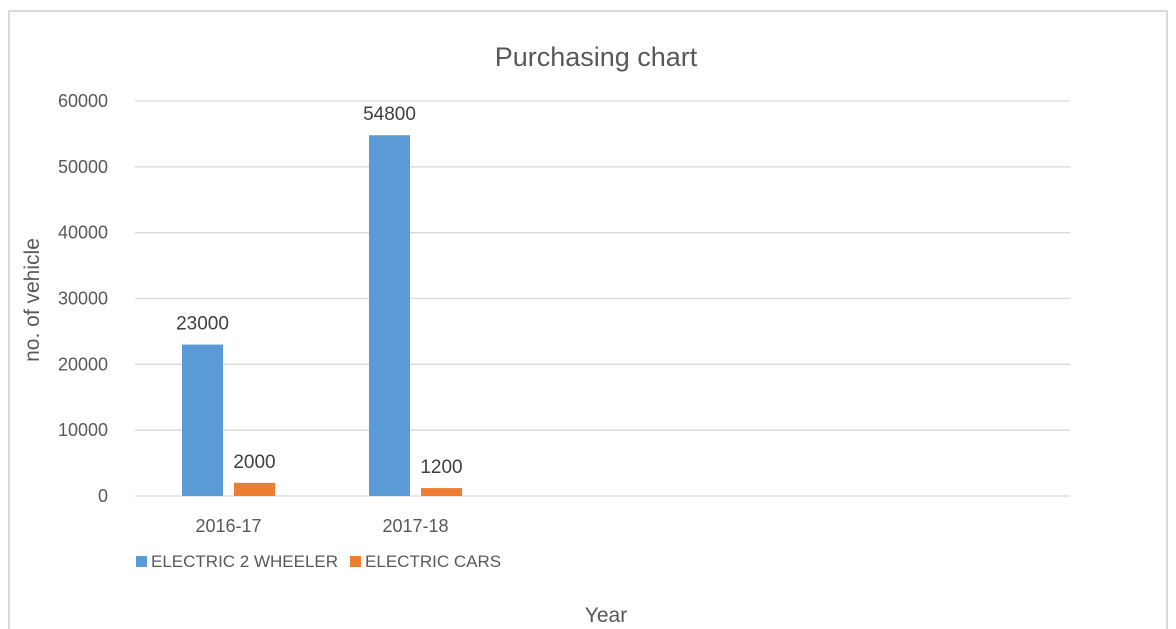 The width and height of the screenshot is (1176, 629). I want to click on y-axis-ticks: 0 10000 20000 30000 40000 50000 60000, so click(83, 298).